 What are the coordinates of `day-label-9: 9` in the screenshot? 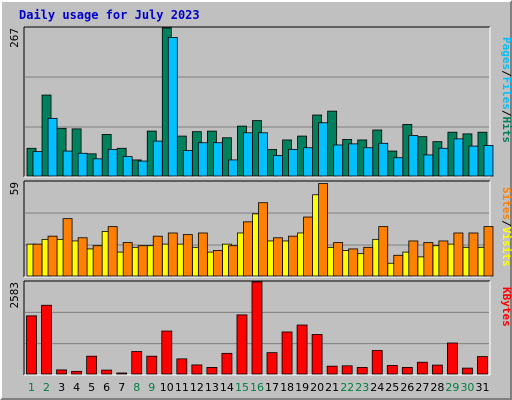 It's located at (151, 387).